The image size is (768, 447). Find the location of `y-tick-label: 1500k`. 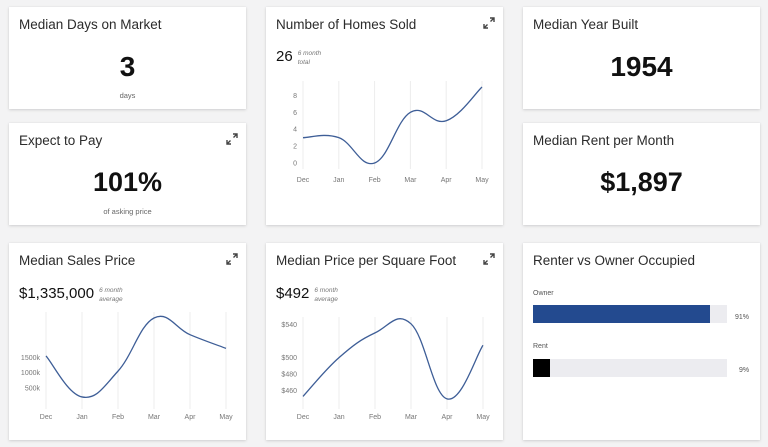

y-tick-label: 1500k is located at coordinates (31, 358).